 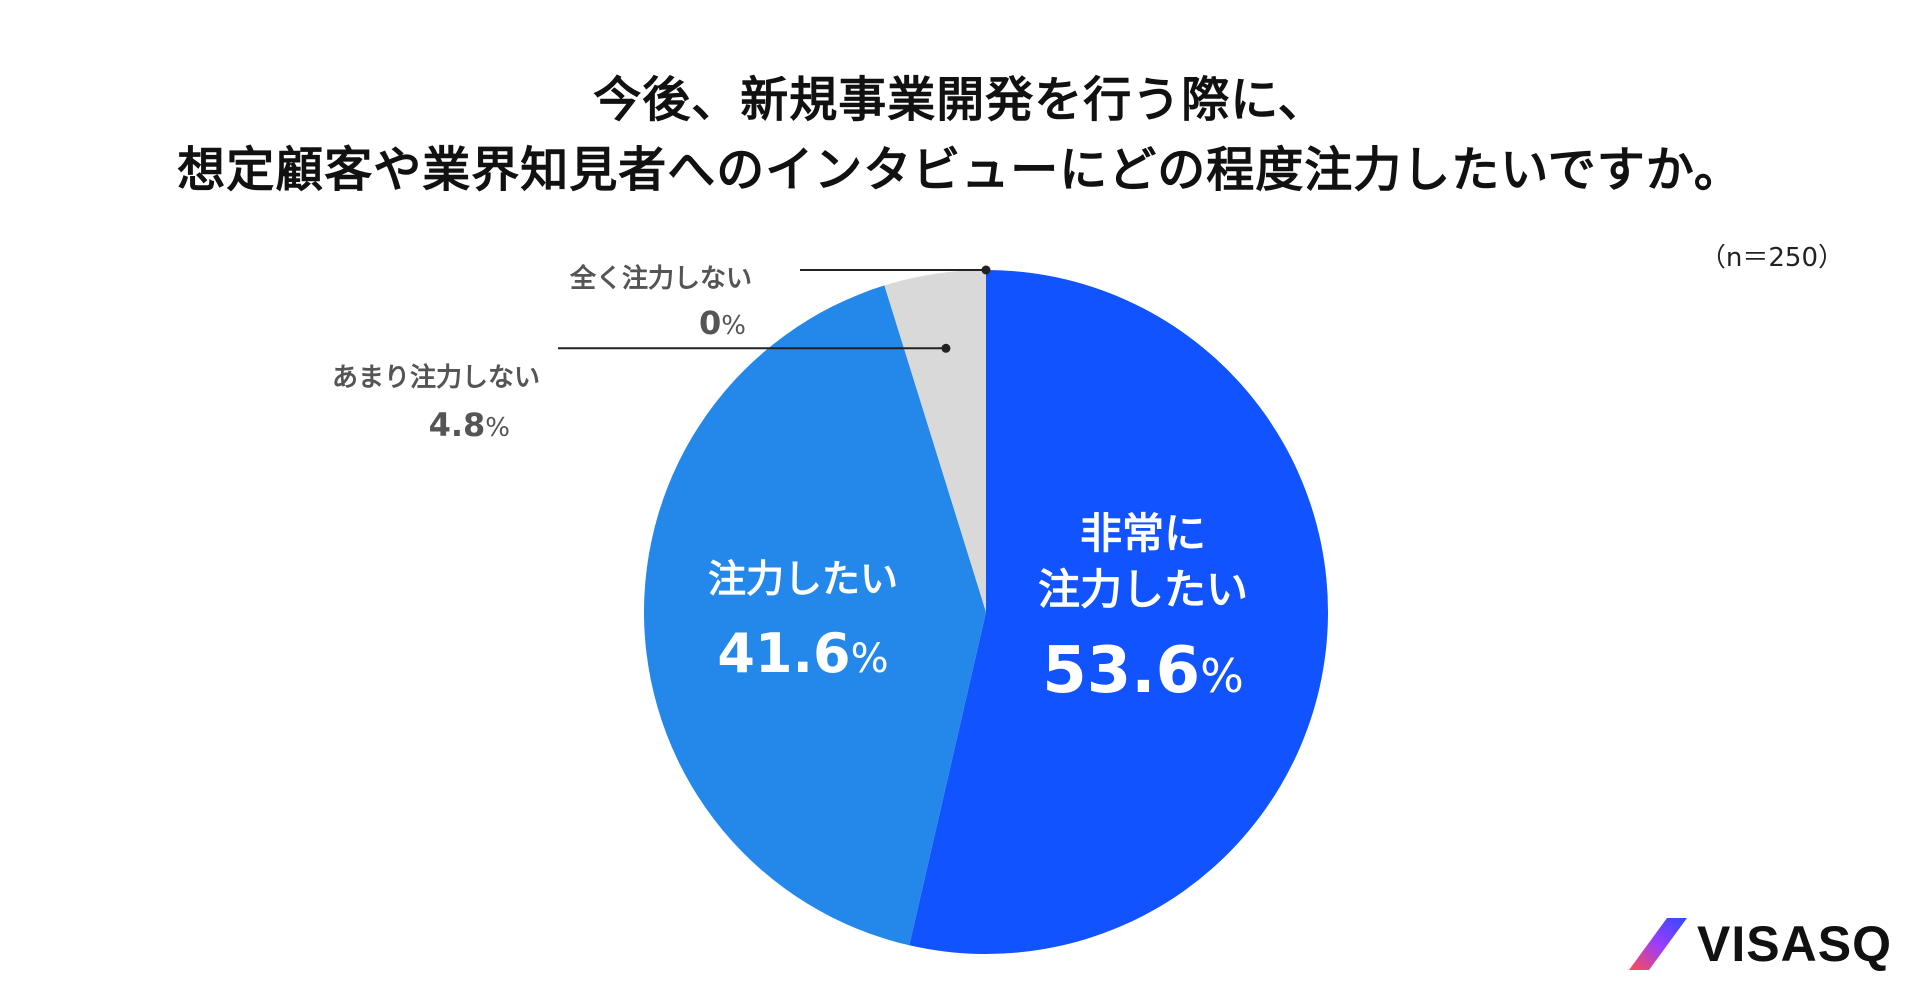 What do you see at coordinates (1143, 671) in the screenshot?
I see `slice-value-0: 53.6%` at bounding box center [1143, 671].